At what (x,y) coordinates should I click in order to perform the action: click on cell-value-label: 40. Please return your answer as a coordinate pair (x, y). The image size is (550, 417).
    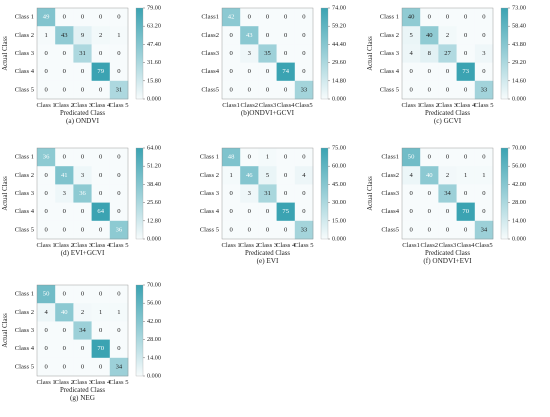
    Looking at the image, I should click on (64, 312).